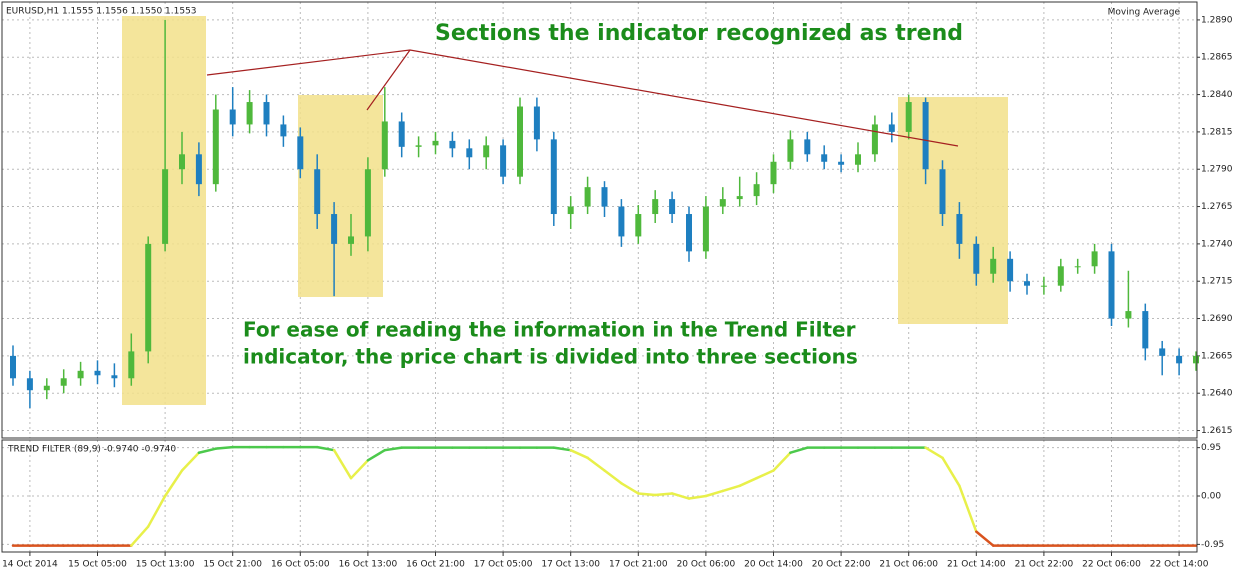 The height and width of the screenshot is (574, 1242). Describe the element at coordinates (1217, 282) in the screenshot. I see `y-tick-label: 1.2715` at that location.